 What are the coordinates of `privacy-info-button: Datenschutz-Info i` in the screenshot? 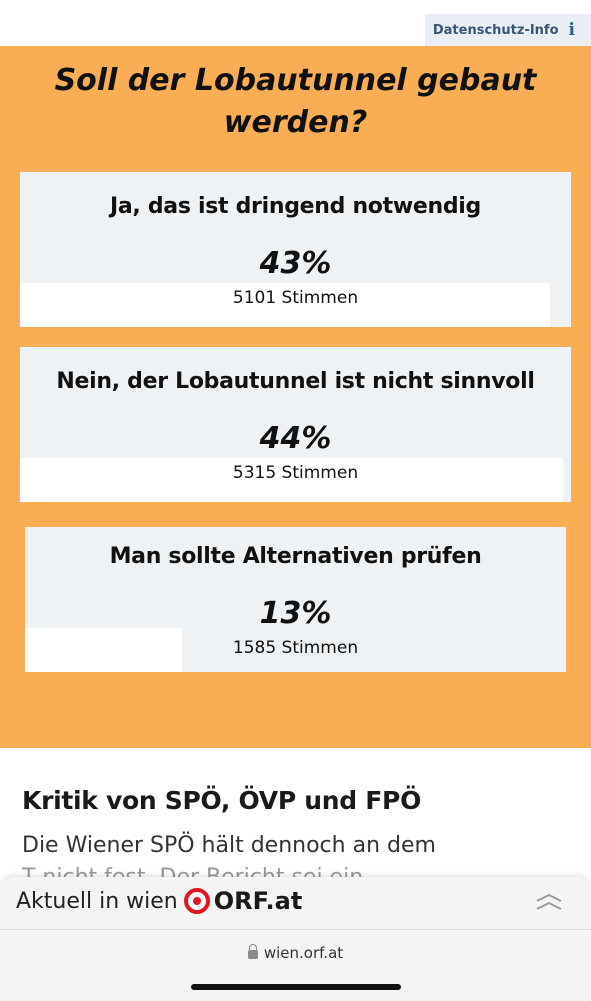 It's located at (507, 30).